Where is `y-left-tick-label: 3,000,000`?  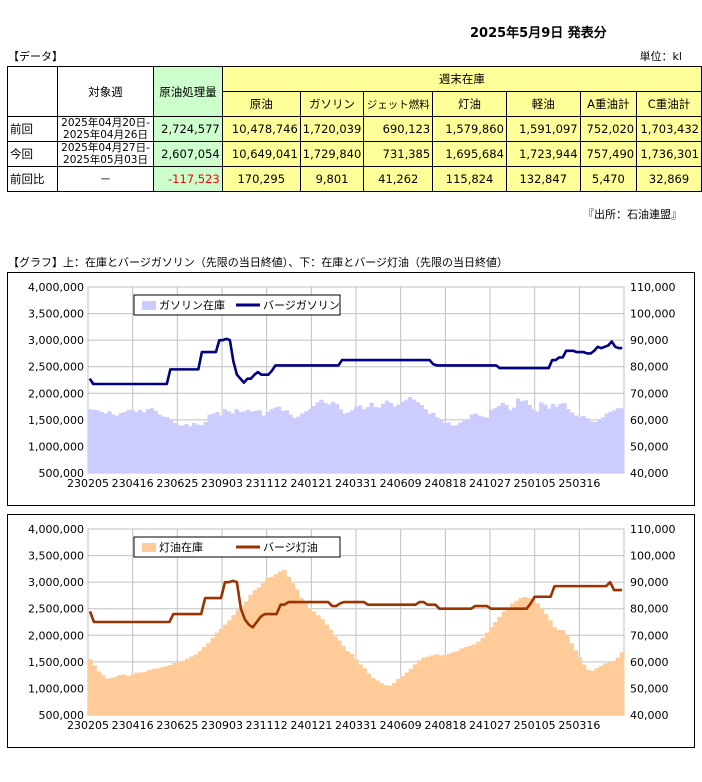
y-left-tick-label: 3,000,000 is located at coordinates (56, 340).